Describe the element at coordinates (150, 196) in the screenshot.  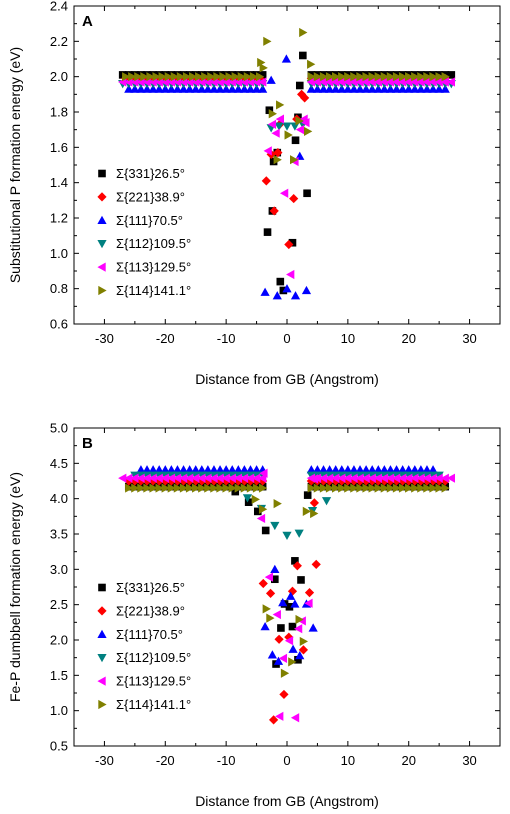
I see `legend-label: Σ{221}38.9°` at that location.